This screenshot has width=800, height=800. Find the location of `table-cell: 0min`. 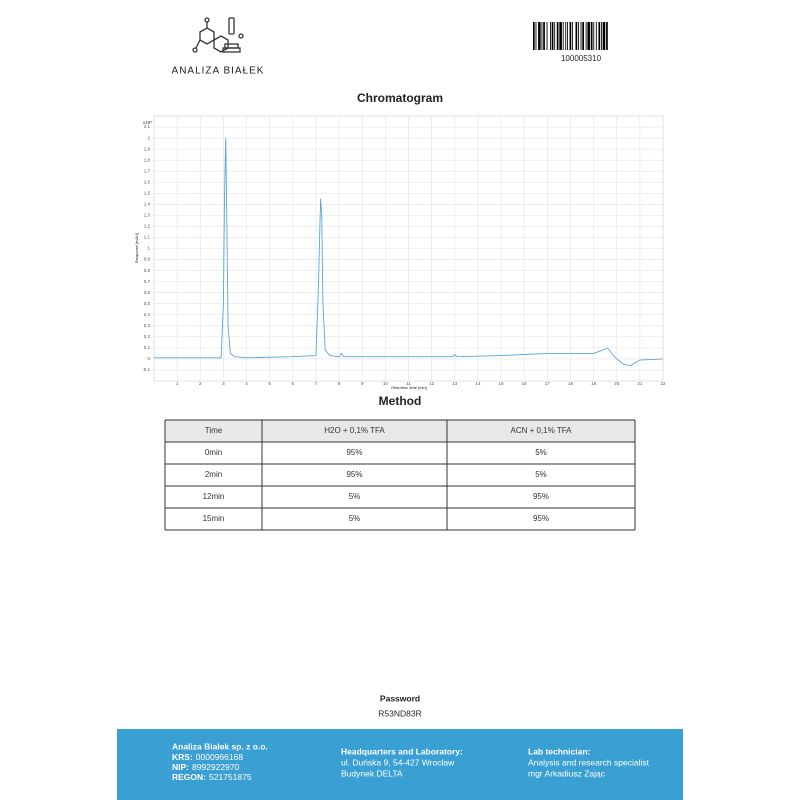

table-cell: 0min is located at coordinates (213, 452).